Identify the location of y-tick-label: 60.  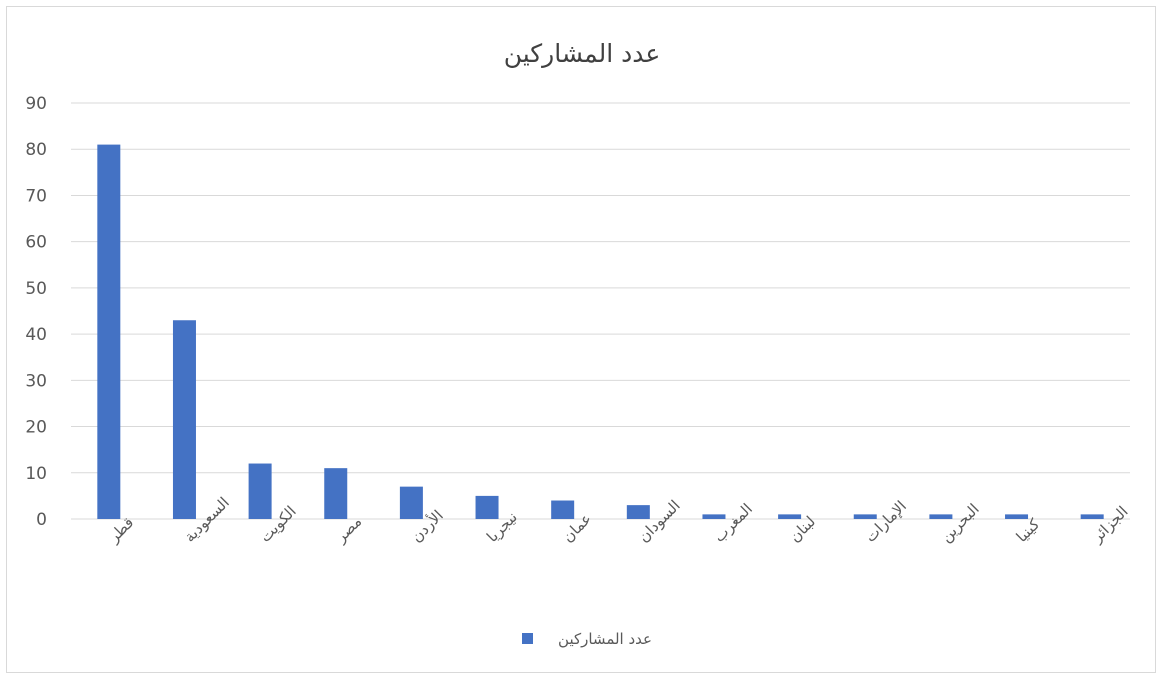
(36, 243).